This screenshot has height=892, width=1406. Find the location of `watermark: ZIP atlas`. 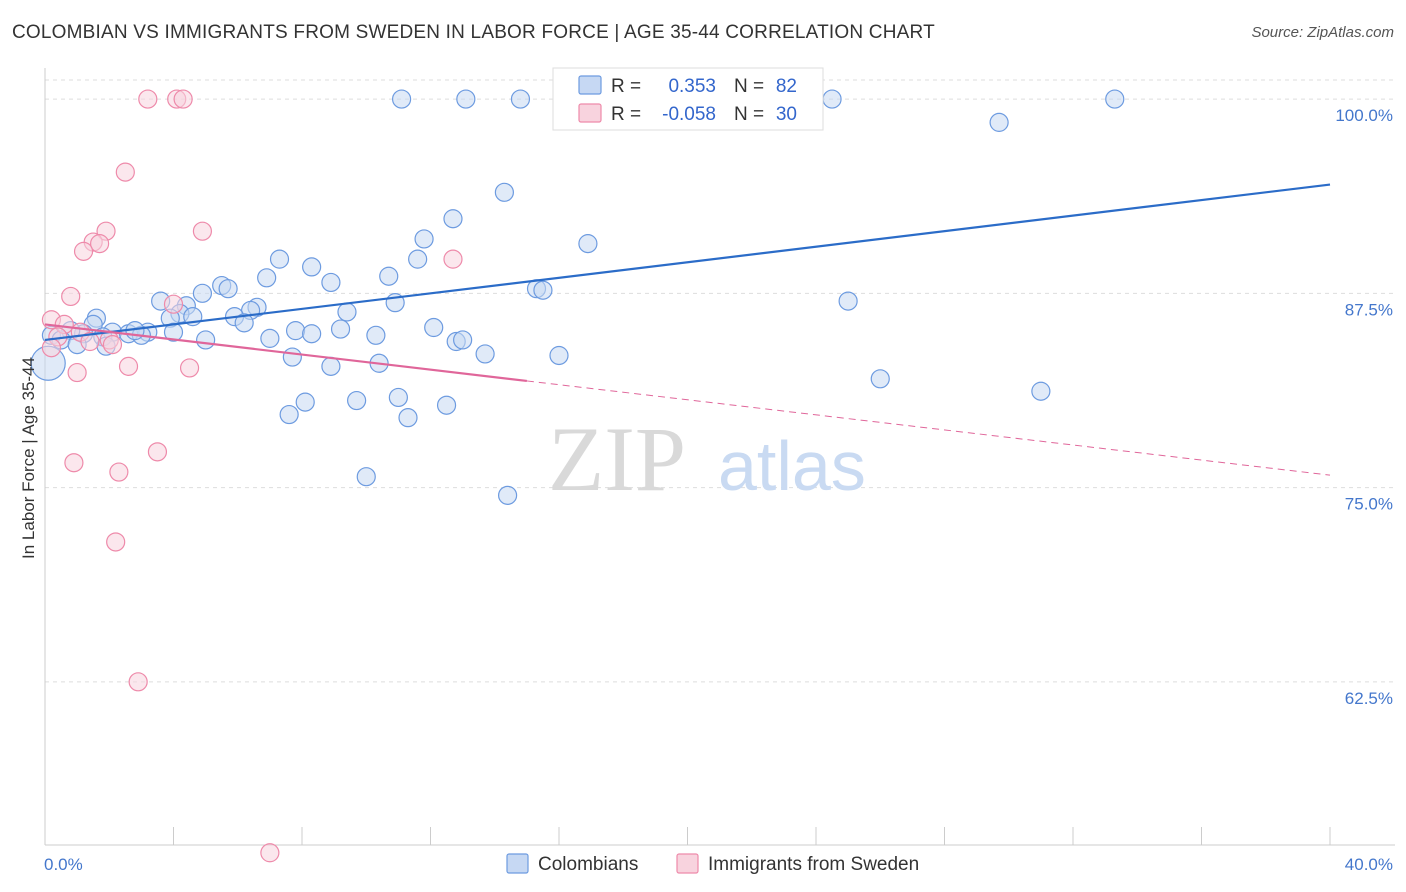

watermark: ZIP atlas is located at coordinates (707, 459).